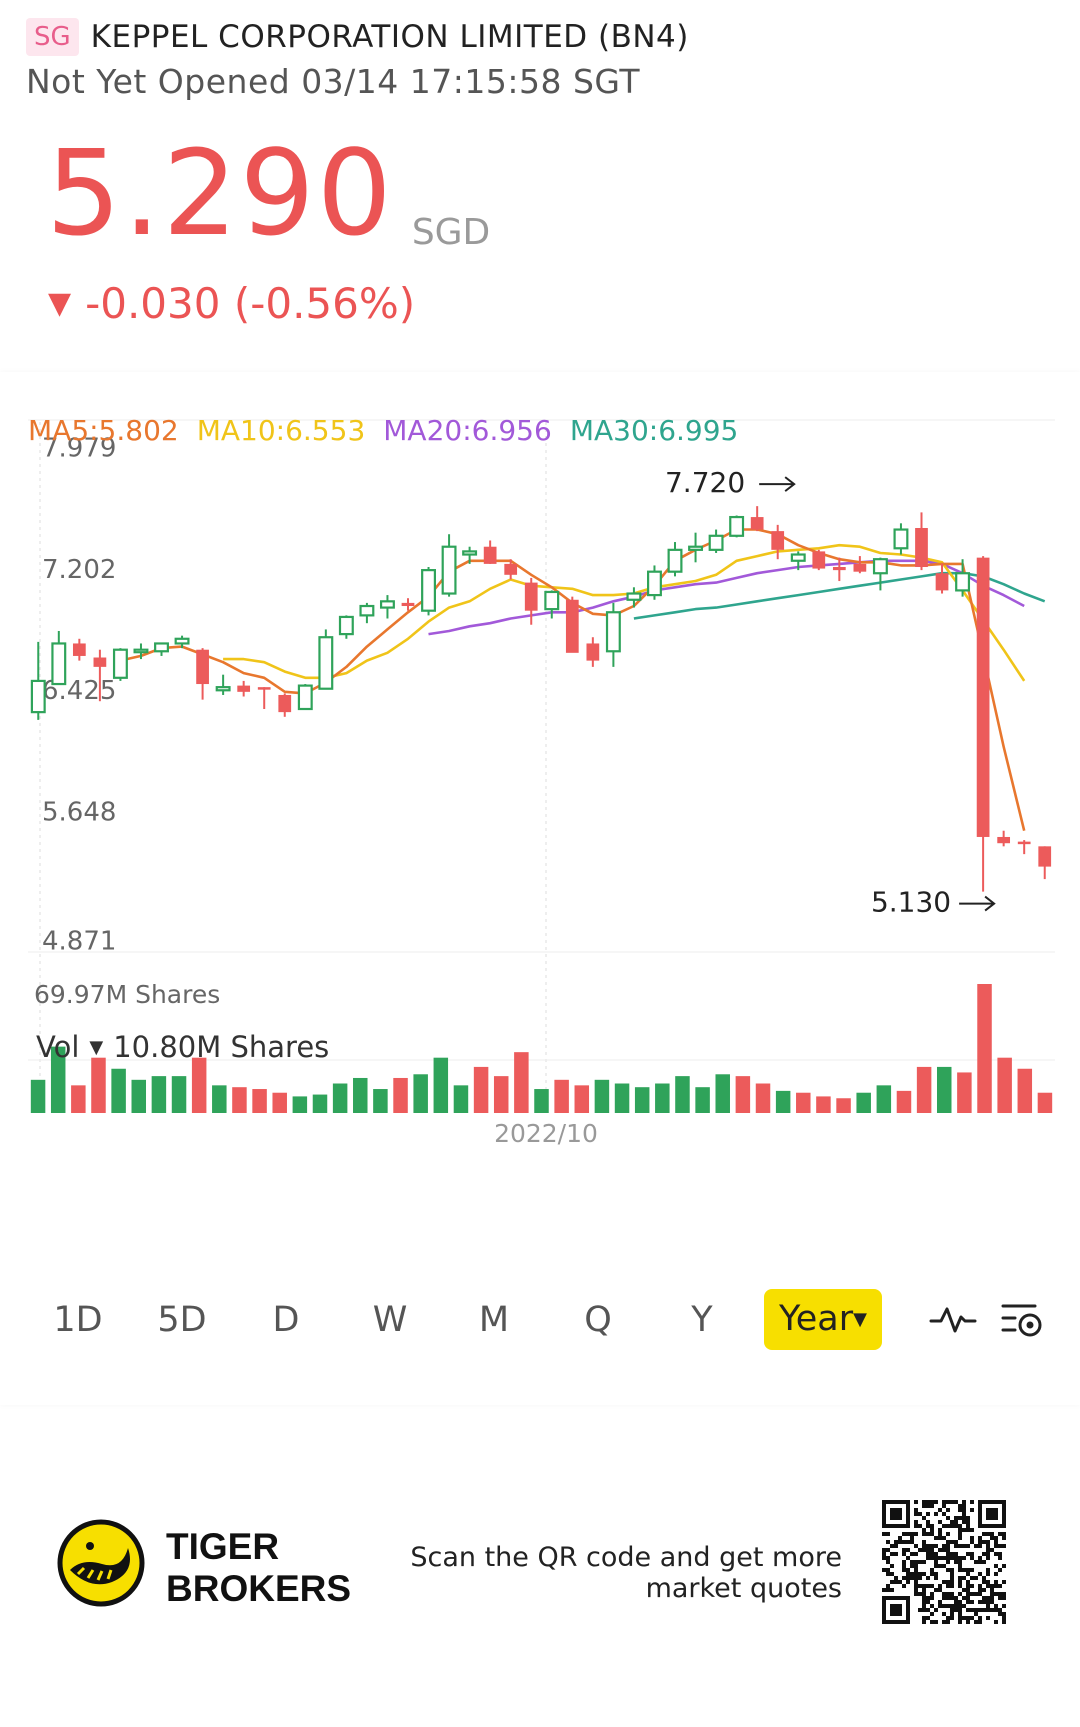 The height and width of the screenshot is (1727, 1080). What do you see at coordinates (286, 1319) in the screenshot?
I see `period-day: D` at bounding box center [286, 1319].